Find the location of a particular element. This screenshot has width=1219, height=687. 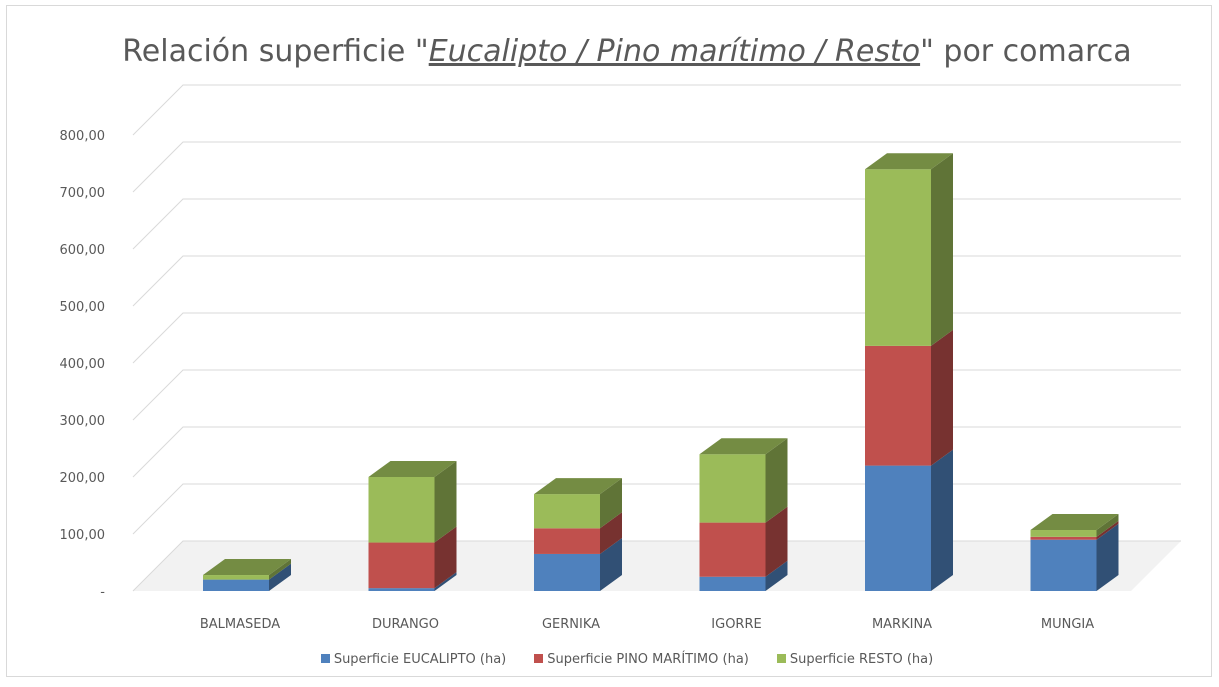

y-tick-label: 800,00 is located at coordinates (83, 136).